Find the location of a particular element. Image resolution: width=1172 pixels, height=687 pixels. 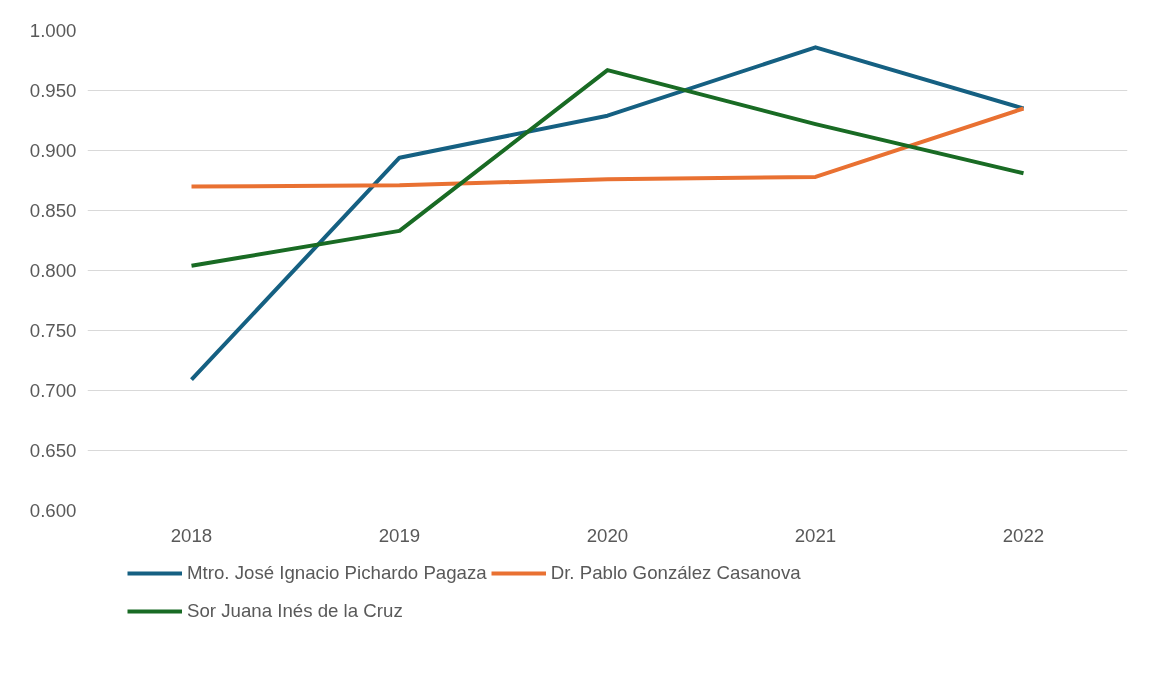

line-series is located at coordinates (607, 147).